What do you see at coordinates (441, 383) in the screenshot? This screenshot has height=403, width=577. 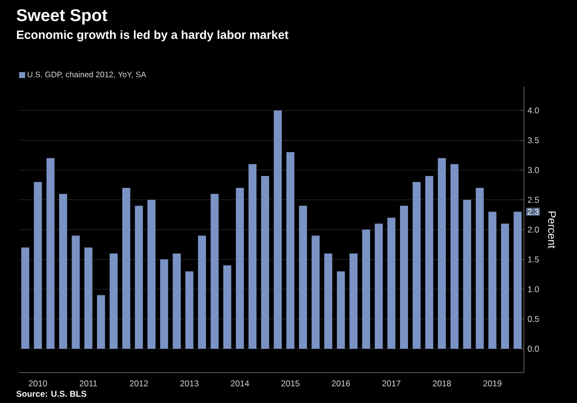 I see `x-tick-label: 2018` at bounding box center [441, 383].